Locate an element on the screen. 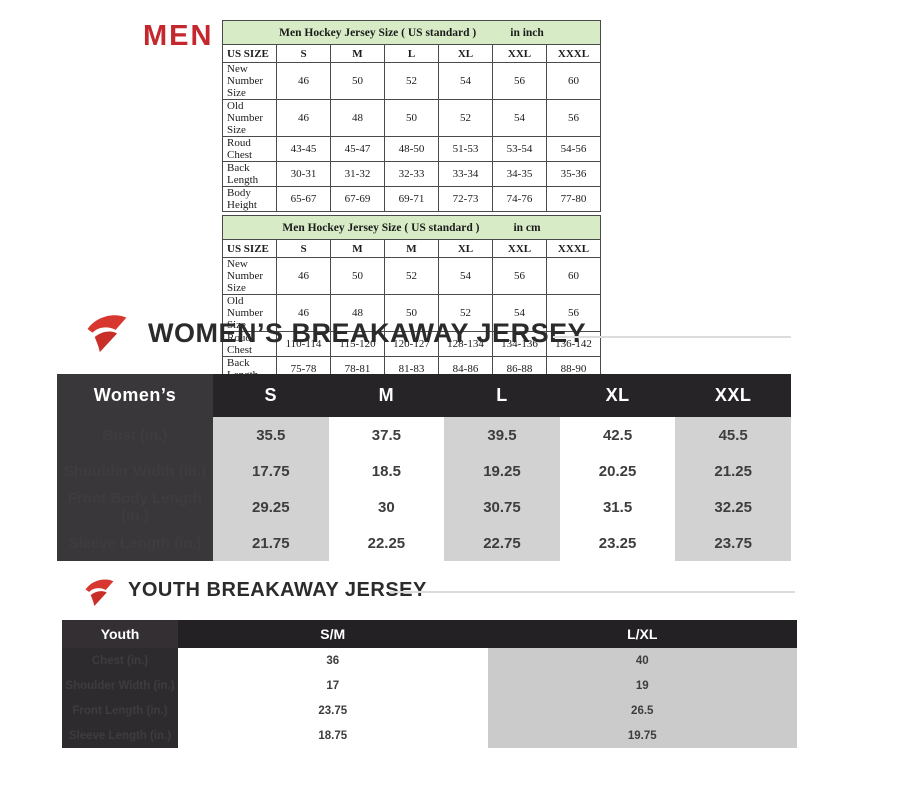 This screenshot has width=899, height=795. column-header: L is located at coordinates (502, 395).